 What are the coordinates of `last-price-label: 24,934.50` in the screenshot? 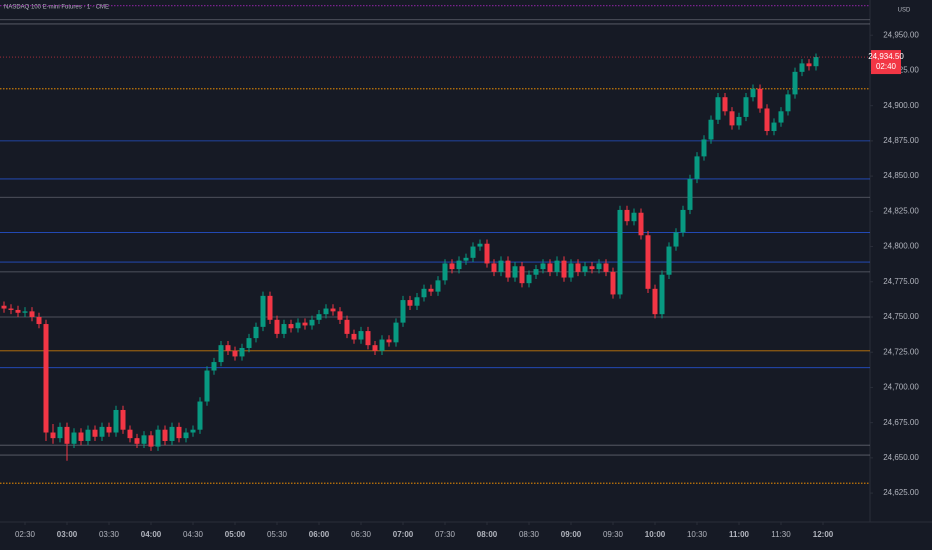 It's located at (886, 56).